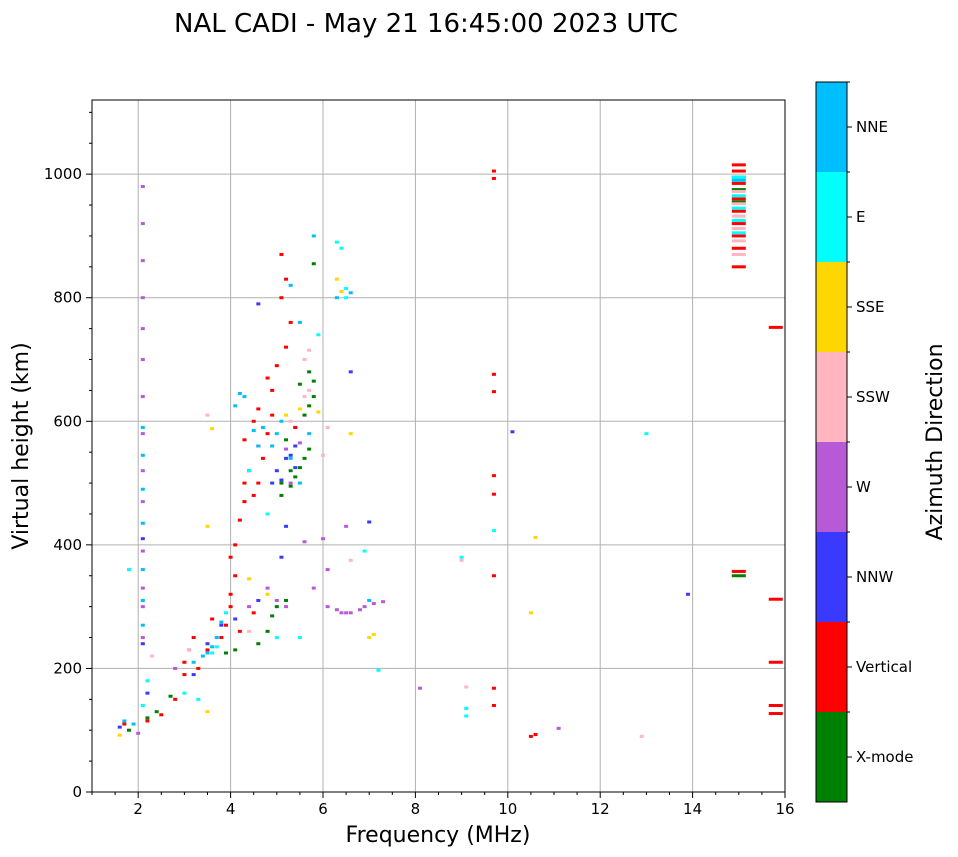 Image resolution: width=958 pixels, height=857 pixels. I want to click on y-tick-label: 400, so click(67, 545).